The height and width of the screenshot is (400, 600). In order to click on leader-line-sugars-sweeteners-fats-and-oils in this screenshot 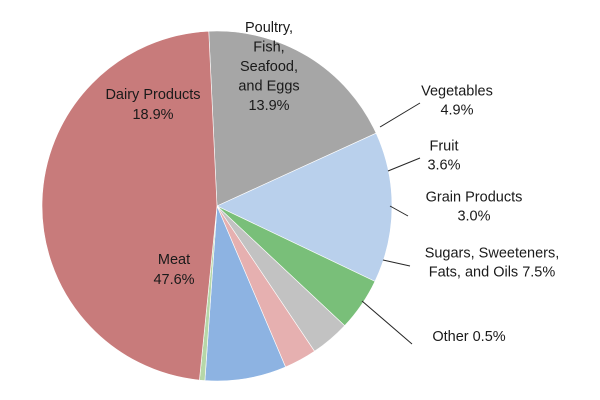, I will do `click(396, 263)`.